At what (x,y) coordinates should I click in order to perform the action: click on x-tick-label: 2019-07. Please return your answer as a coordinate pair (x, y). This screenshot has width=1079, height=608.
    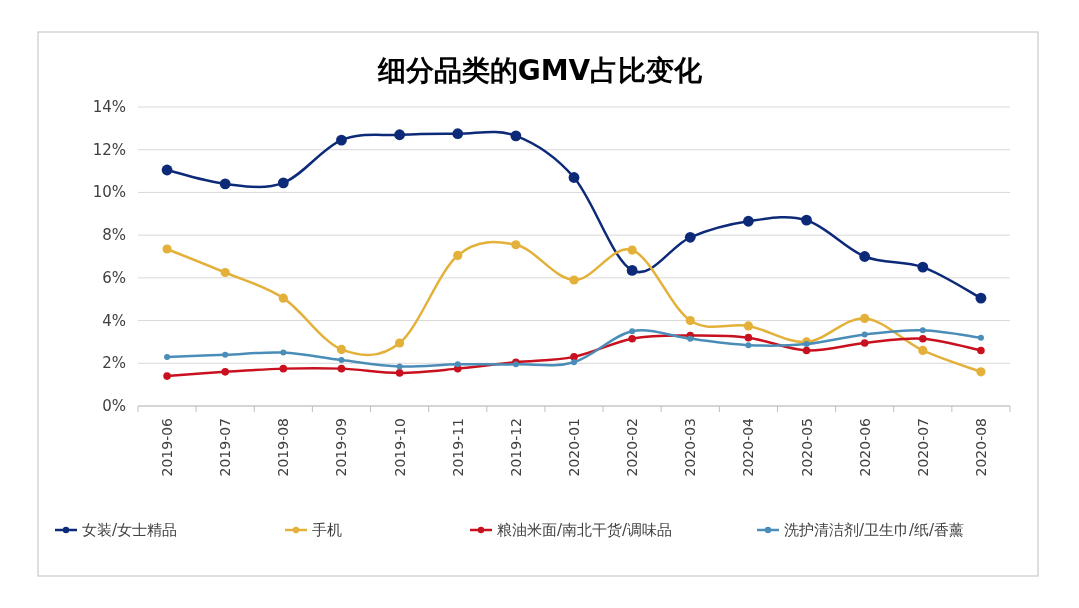
    Looking at the image, I should click on (225, 447).